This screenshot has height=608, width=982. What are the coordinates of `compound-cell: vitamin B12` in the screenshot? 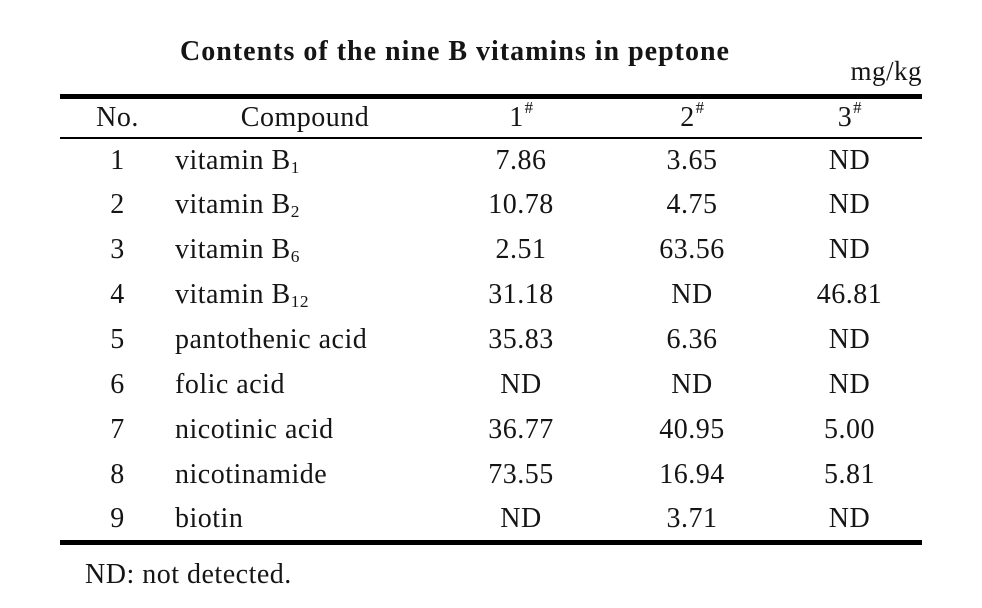 It's located at (305, 295).